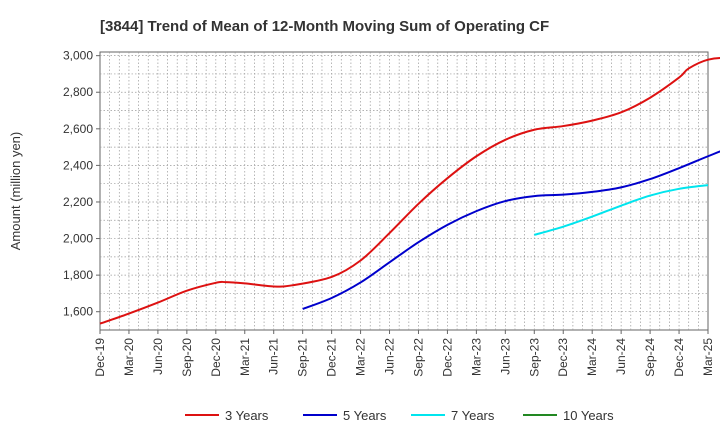 Image resolution: width=720 pixels, height=440 pixels. I want to click on y-axis-title: Amount (million yen), so click(15, 191).